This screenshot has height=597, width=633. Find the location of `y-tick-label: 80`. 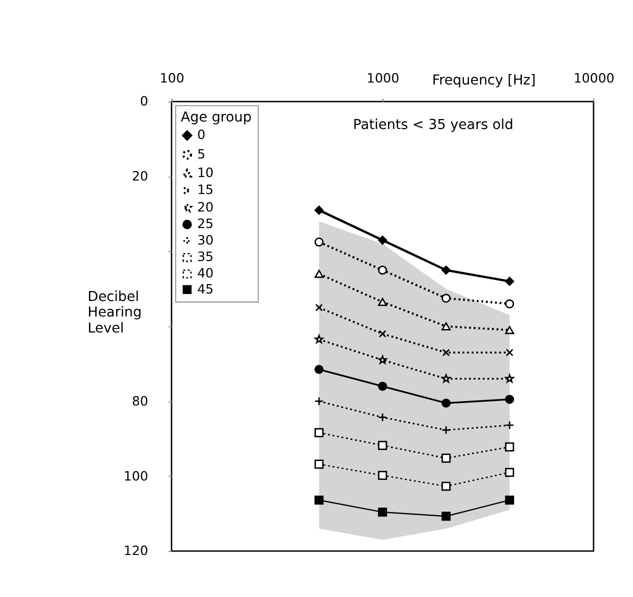

y-tick-label: 80 is located at coordinates (140, 402).